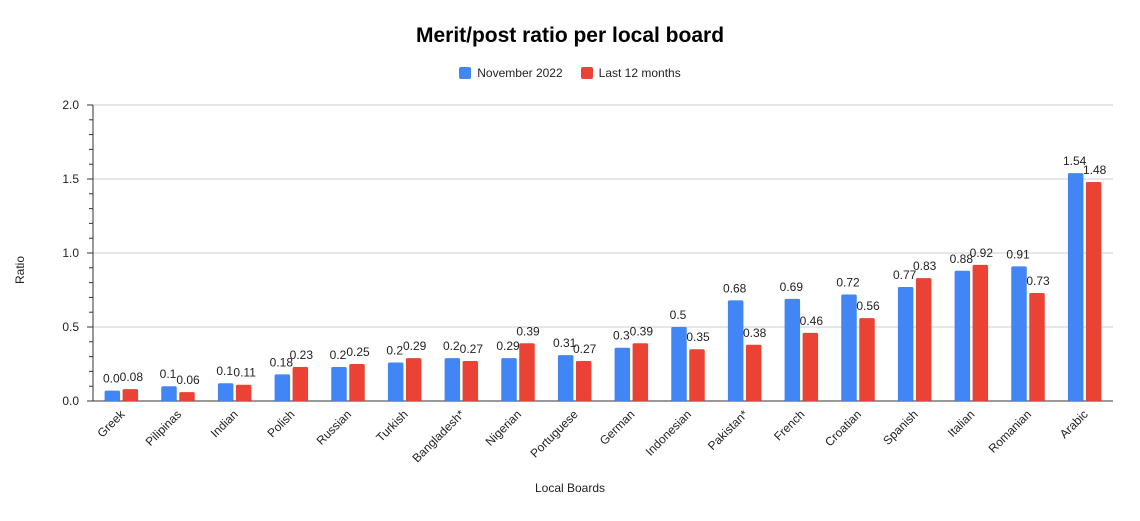 Image resolution: width=1140 pixels, height=521 pixels. I want to click on data-label-november: 0.1, so click(224, 371).